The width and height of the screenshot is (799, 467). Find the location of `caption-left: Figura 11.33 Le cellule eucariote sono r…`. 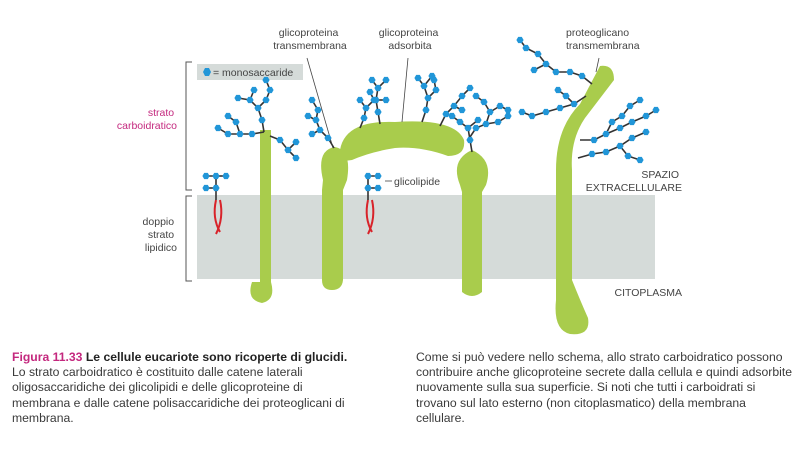

caption-left: Figura 11.33 Le cellule eucariote sono r… is located at coordinates (182, 388).